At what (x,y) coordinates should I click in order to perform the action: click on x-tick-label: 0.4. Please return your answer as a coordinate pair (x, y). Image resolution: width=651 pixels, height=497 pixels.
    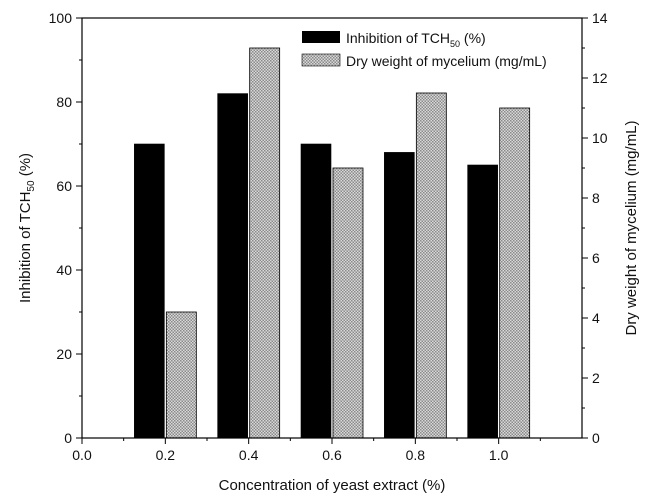
    Looking at the image, I should click on (249, 455).